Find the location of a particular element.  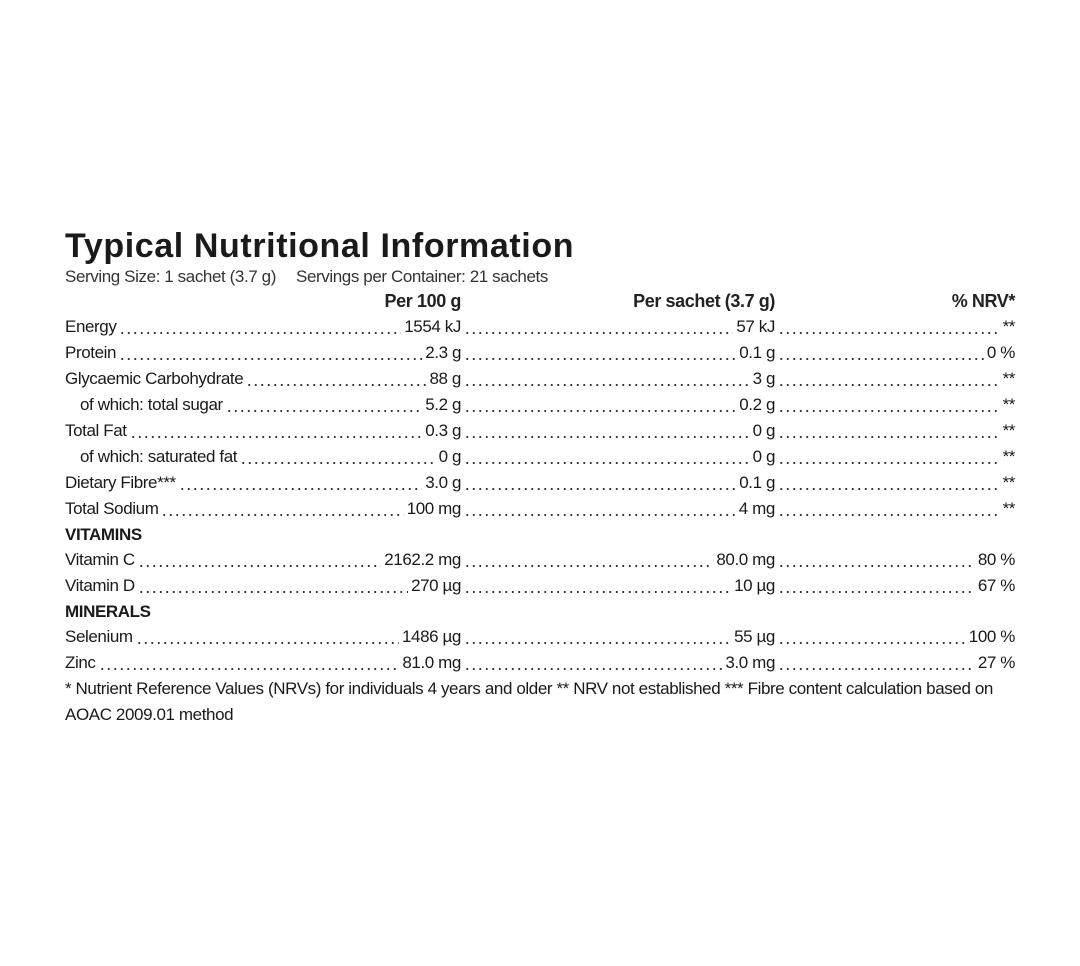

per-100g: 81.0 mg is located at coordinates (431, 662).